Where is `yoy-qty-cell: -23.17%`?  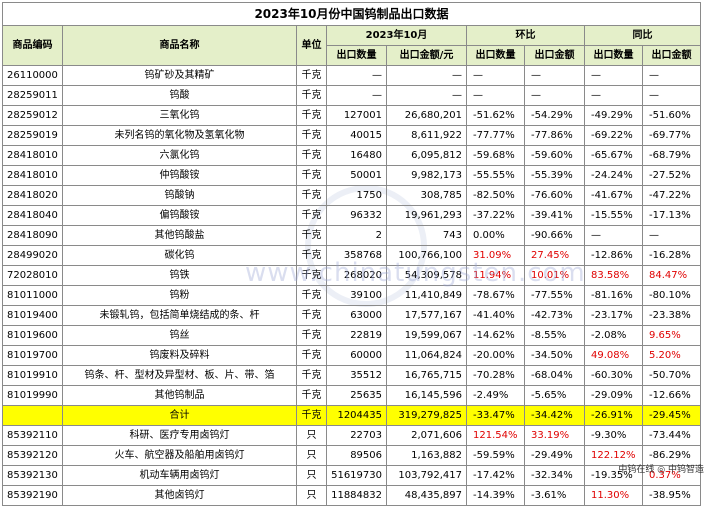
yoy-qty-cell: -23.17% is located at coordinates (613, 315).